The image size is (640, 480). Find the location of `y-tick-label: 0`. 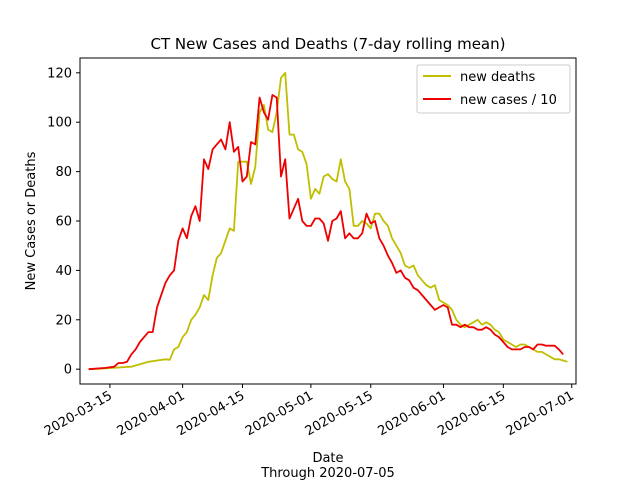

y-tick-label: 0 is located at coordinates (68, 370).